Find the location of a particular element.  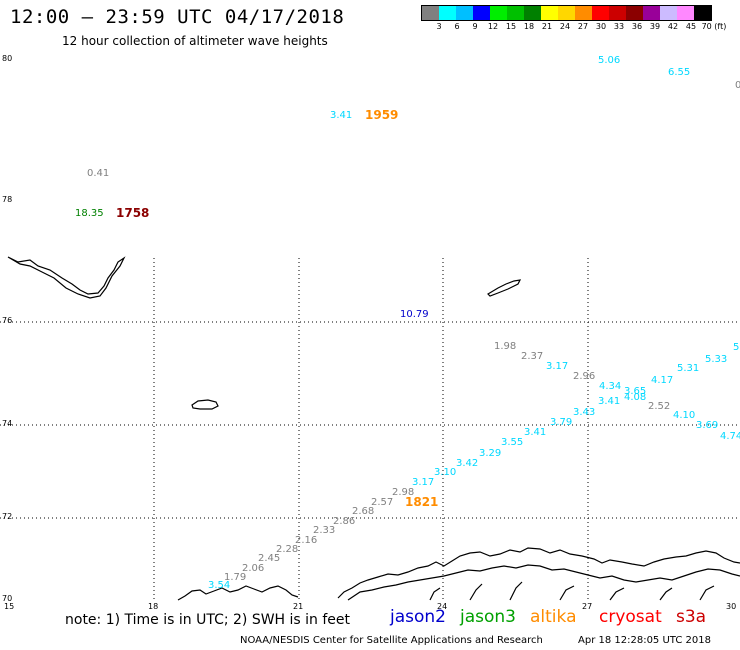

colorbar-label: 9 is located at coordinates (475, 26).